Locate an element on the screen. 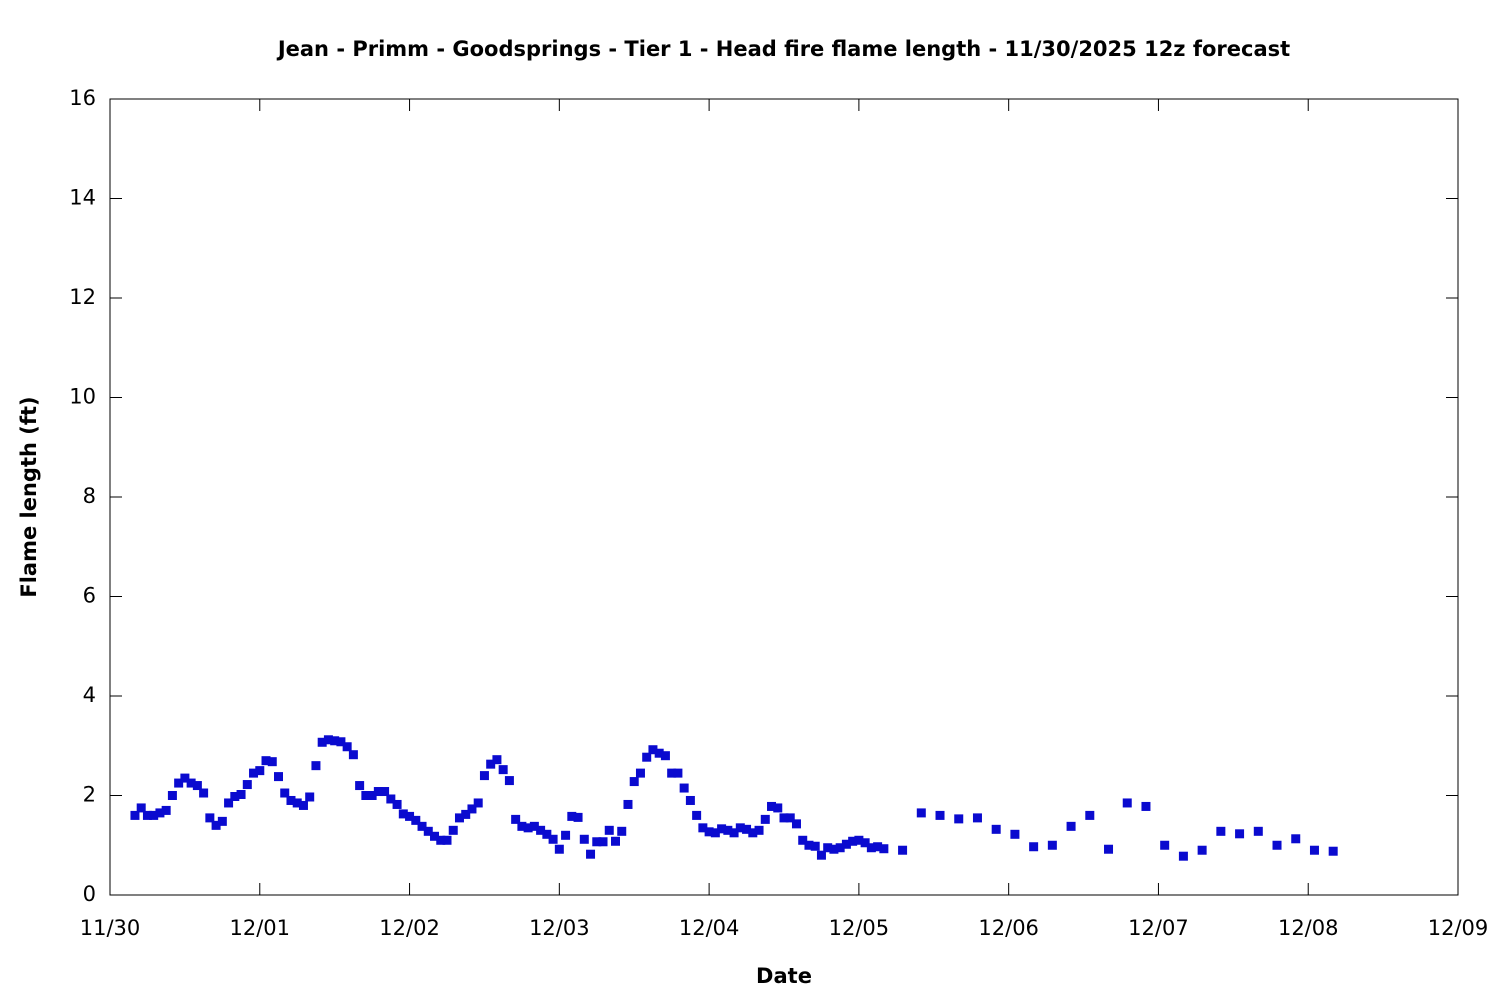 The height and width of the screenshot is (1004, 1500). x-tick-label: 11/30 is located at coordinates (110, 928).